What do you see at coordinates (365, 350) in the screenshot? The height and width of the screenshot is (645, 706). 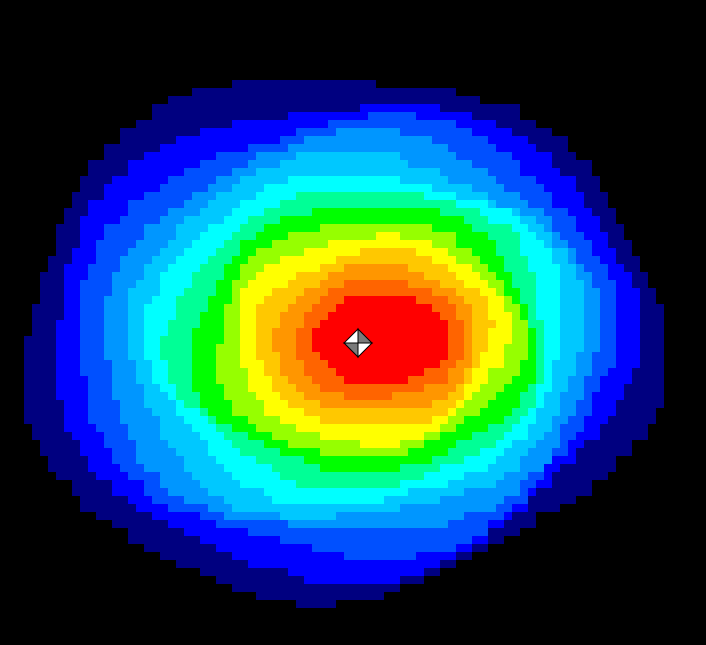 I see `marker-quadrant-se` at bounding box center [365, 350].